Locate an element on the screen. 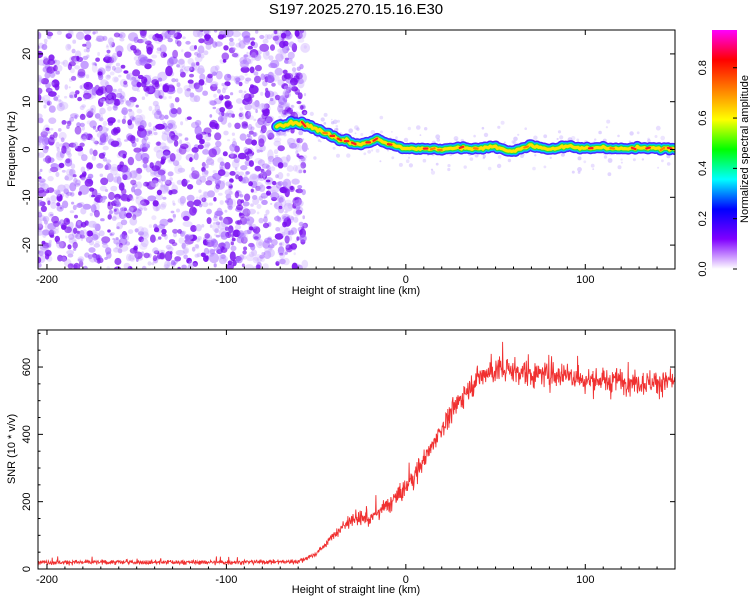 This screenshot has width=750, height=600. y-tick-label: -20 is located at coordinates (27, 245).